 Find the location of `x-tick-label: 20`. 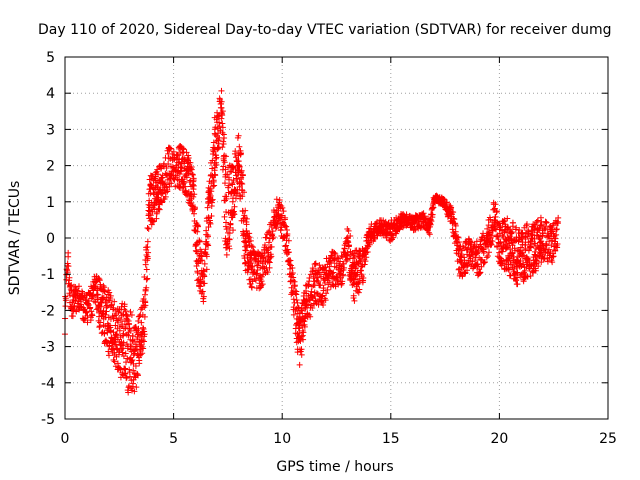

x-tick-label: 20 is located at coordinates (499, 439).